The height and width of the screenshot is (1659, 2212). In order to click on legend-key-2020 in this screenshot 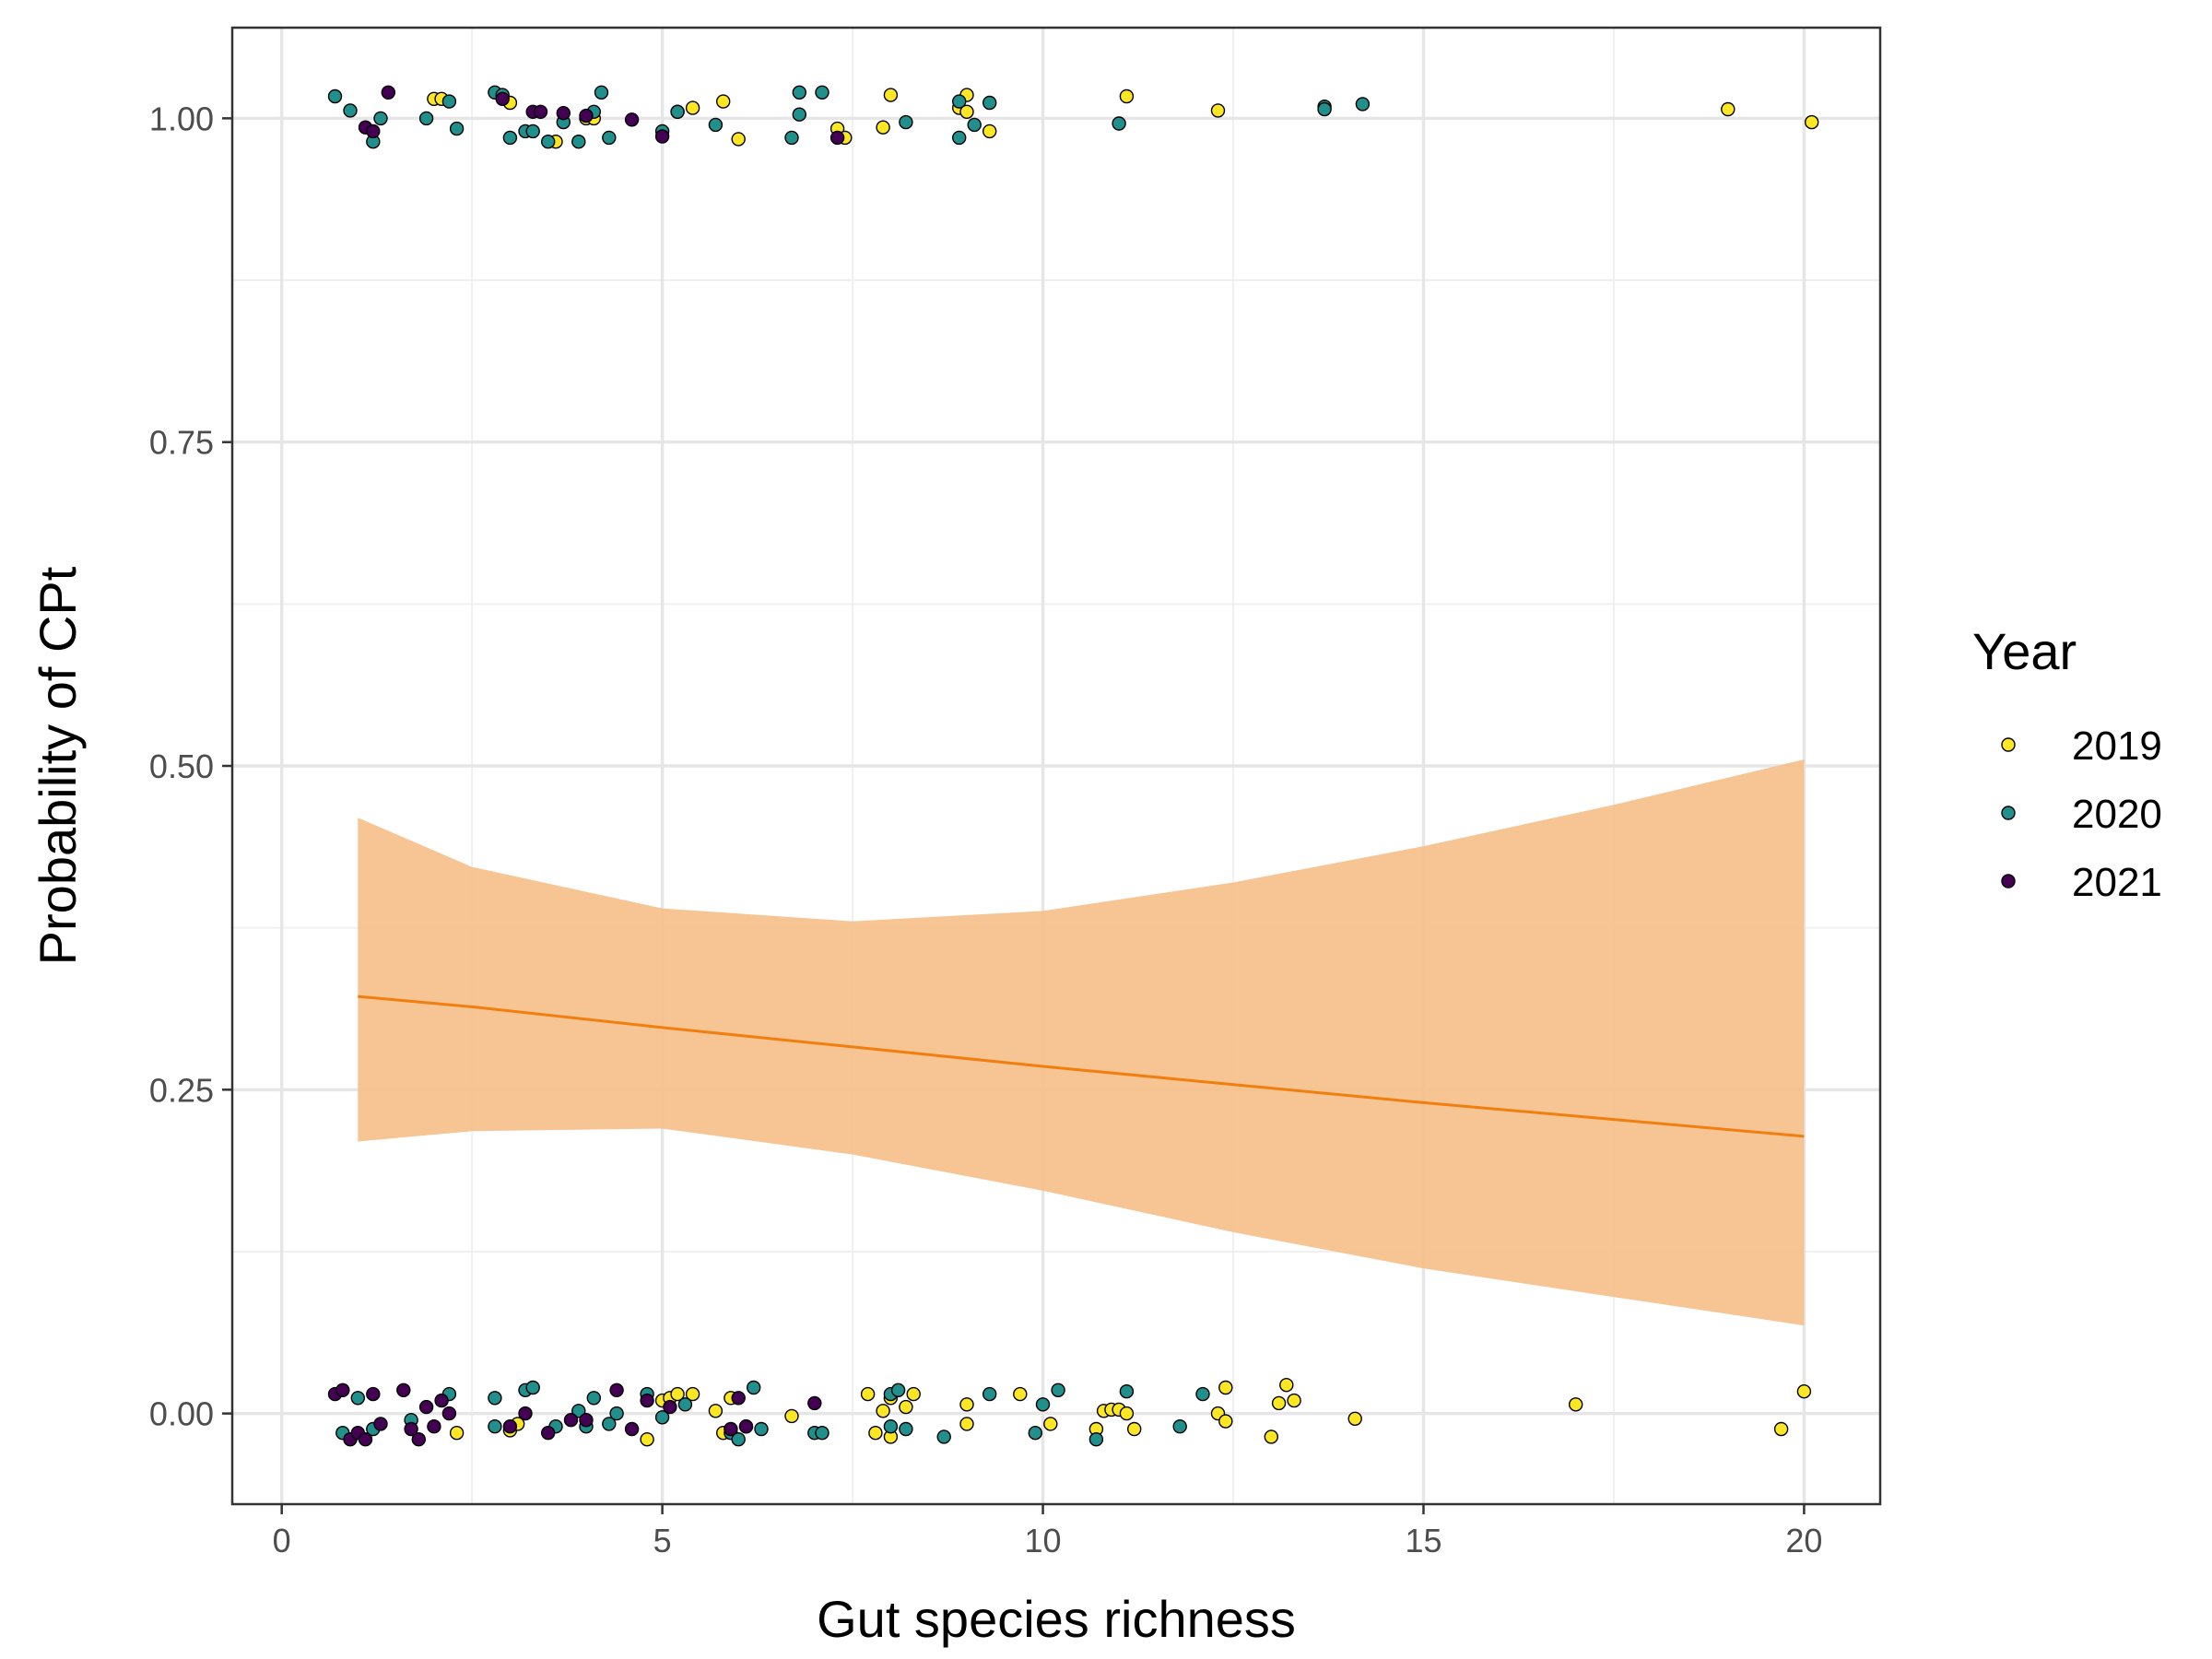, I will do `click(2008, 813)`.